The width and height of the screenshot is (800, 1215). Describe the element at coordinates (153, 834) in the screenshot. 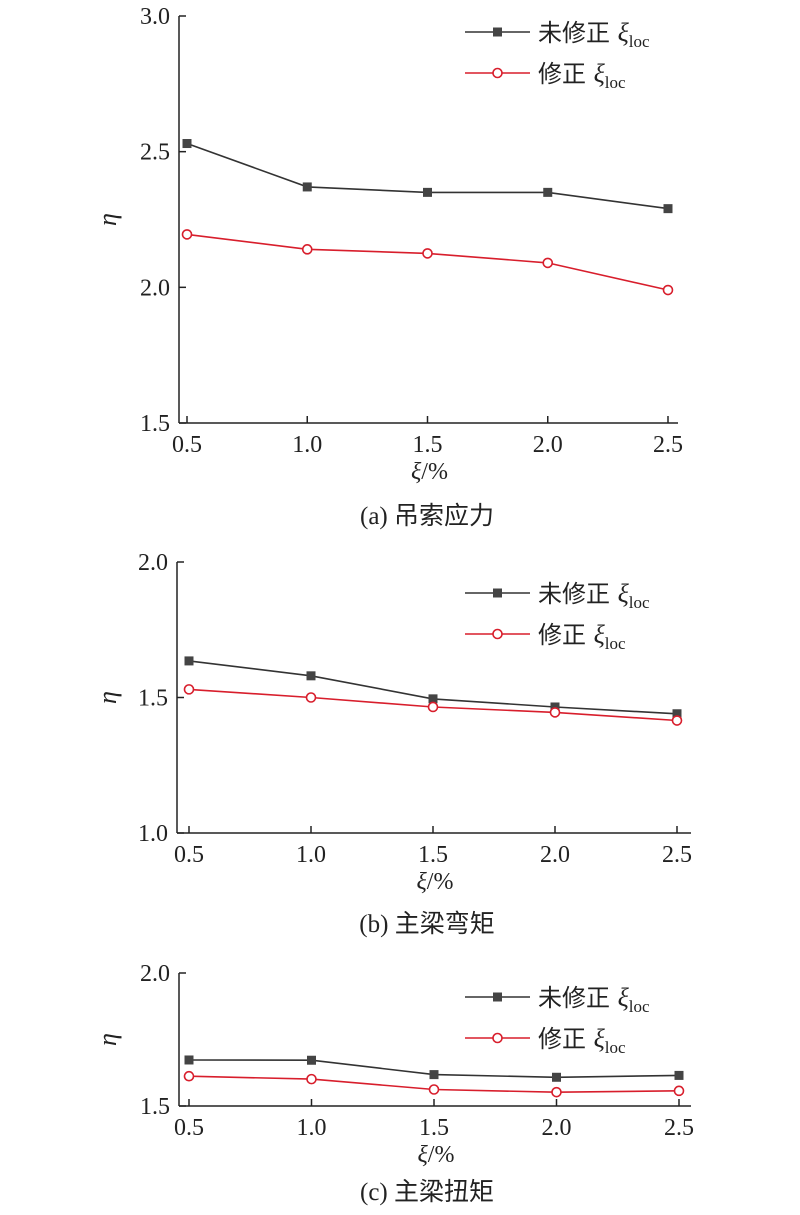

I see `y-tick-label: 1.0` at that location.